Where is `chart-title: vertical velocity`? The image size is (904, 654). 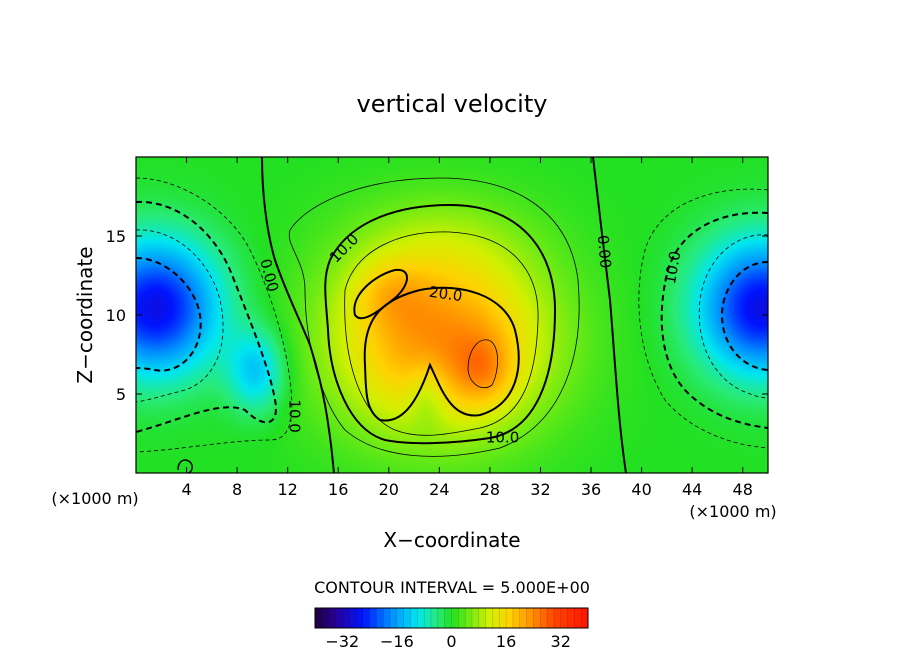
chart-title: vertical velocity is located at coordinates (452, 104).